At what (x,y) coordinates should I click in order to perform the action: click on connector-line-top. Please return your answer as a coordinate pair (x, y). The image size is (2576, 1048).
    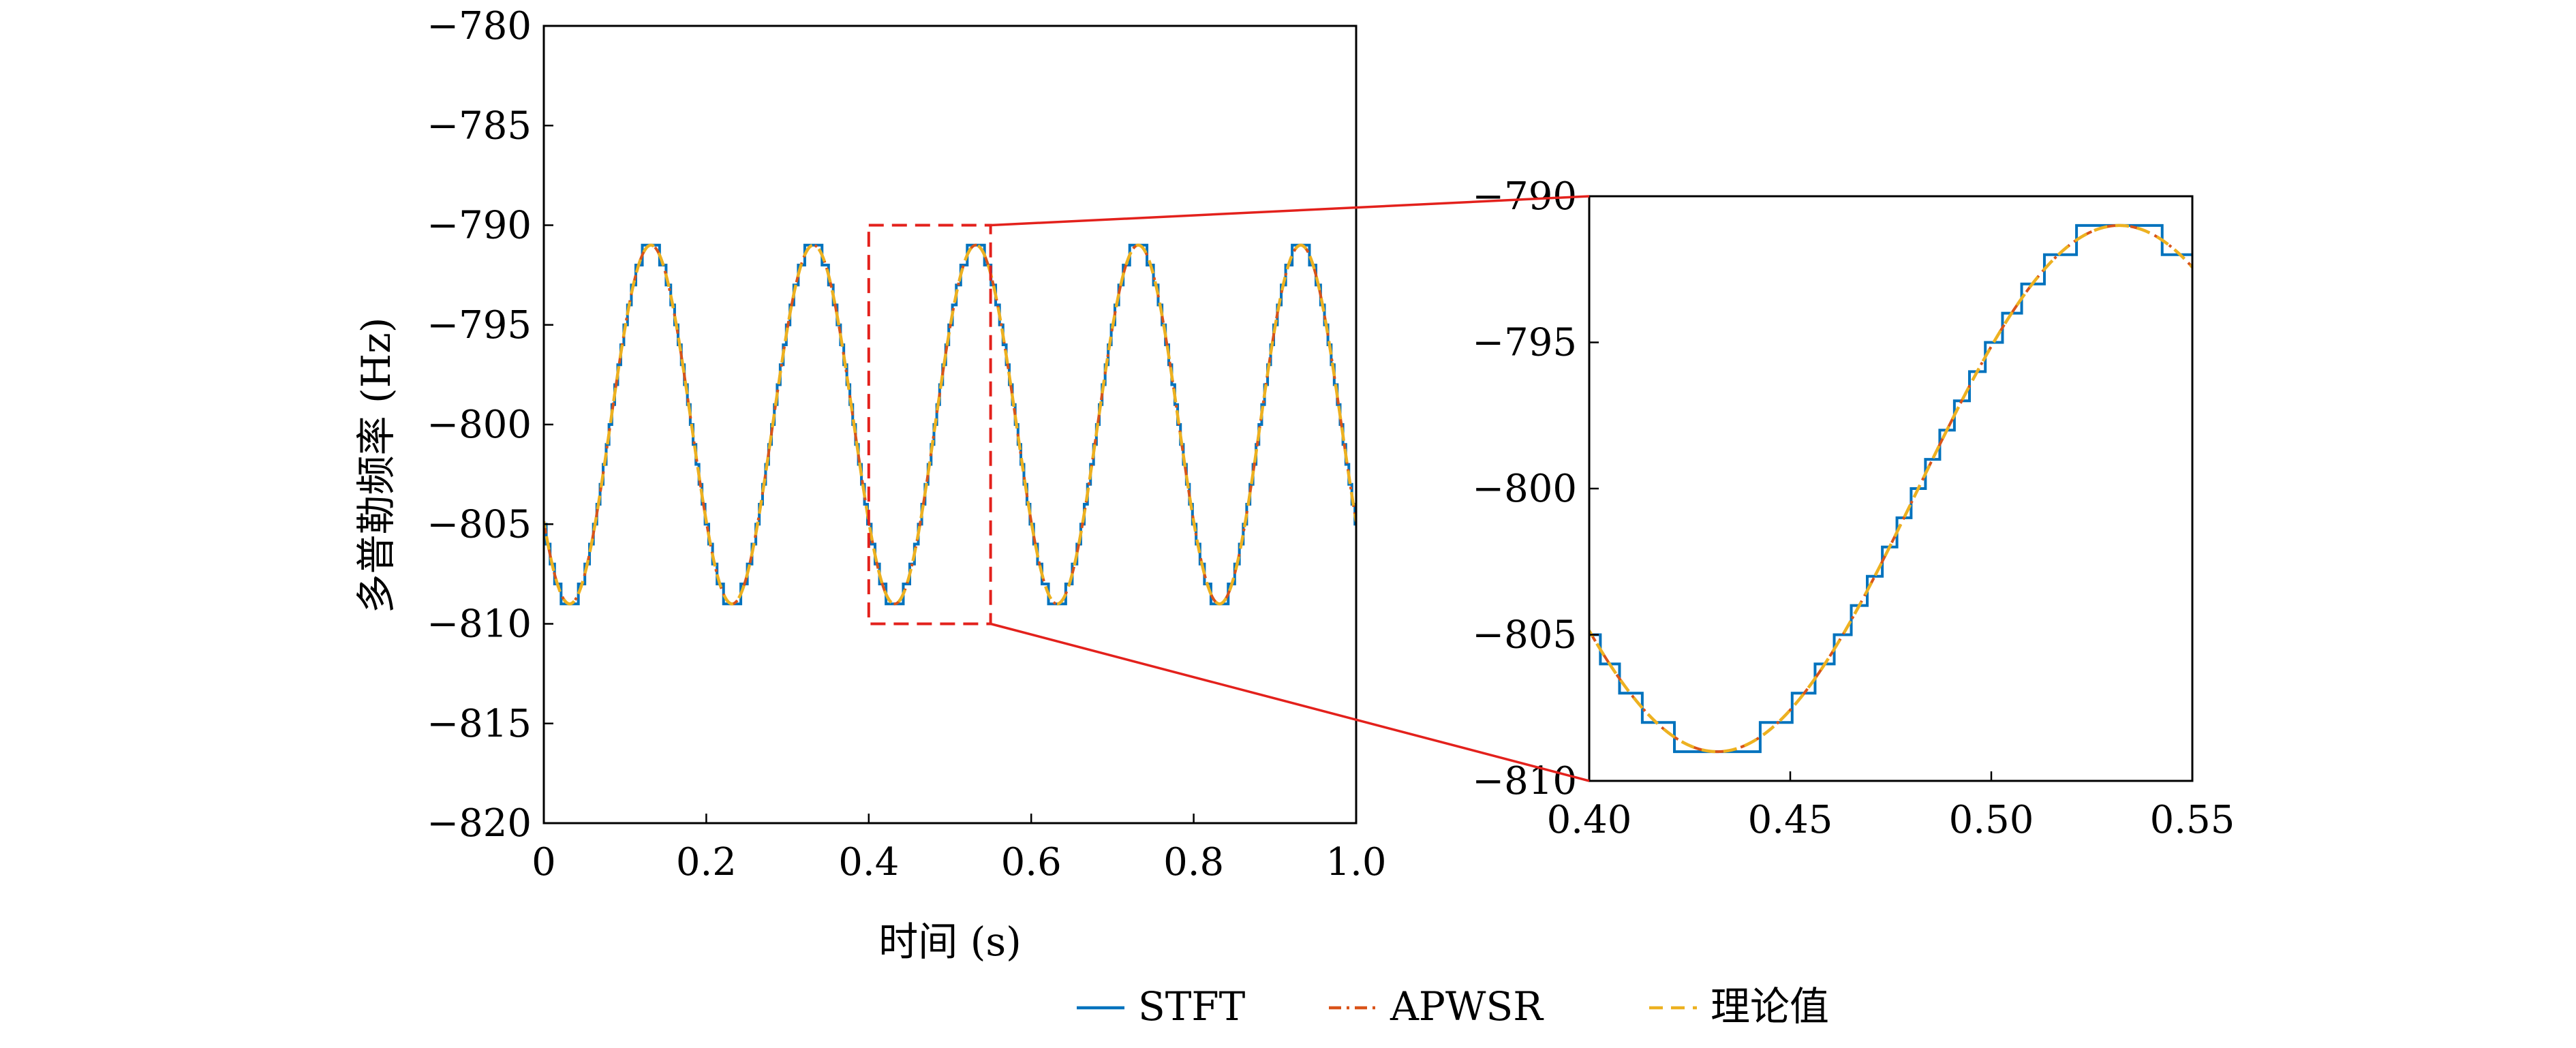
    Looking at the image, I should click on (1290, 211).